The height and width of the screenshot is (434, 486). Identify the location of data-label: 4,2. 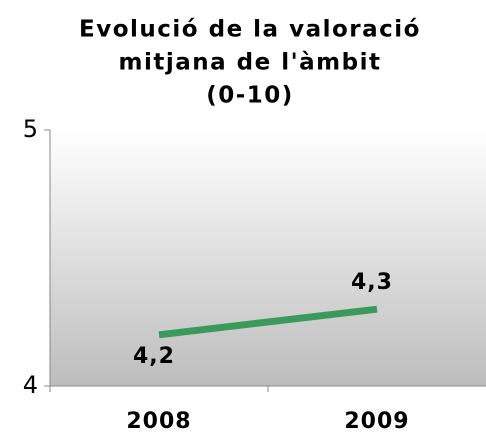
(154, 356).